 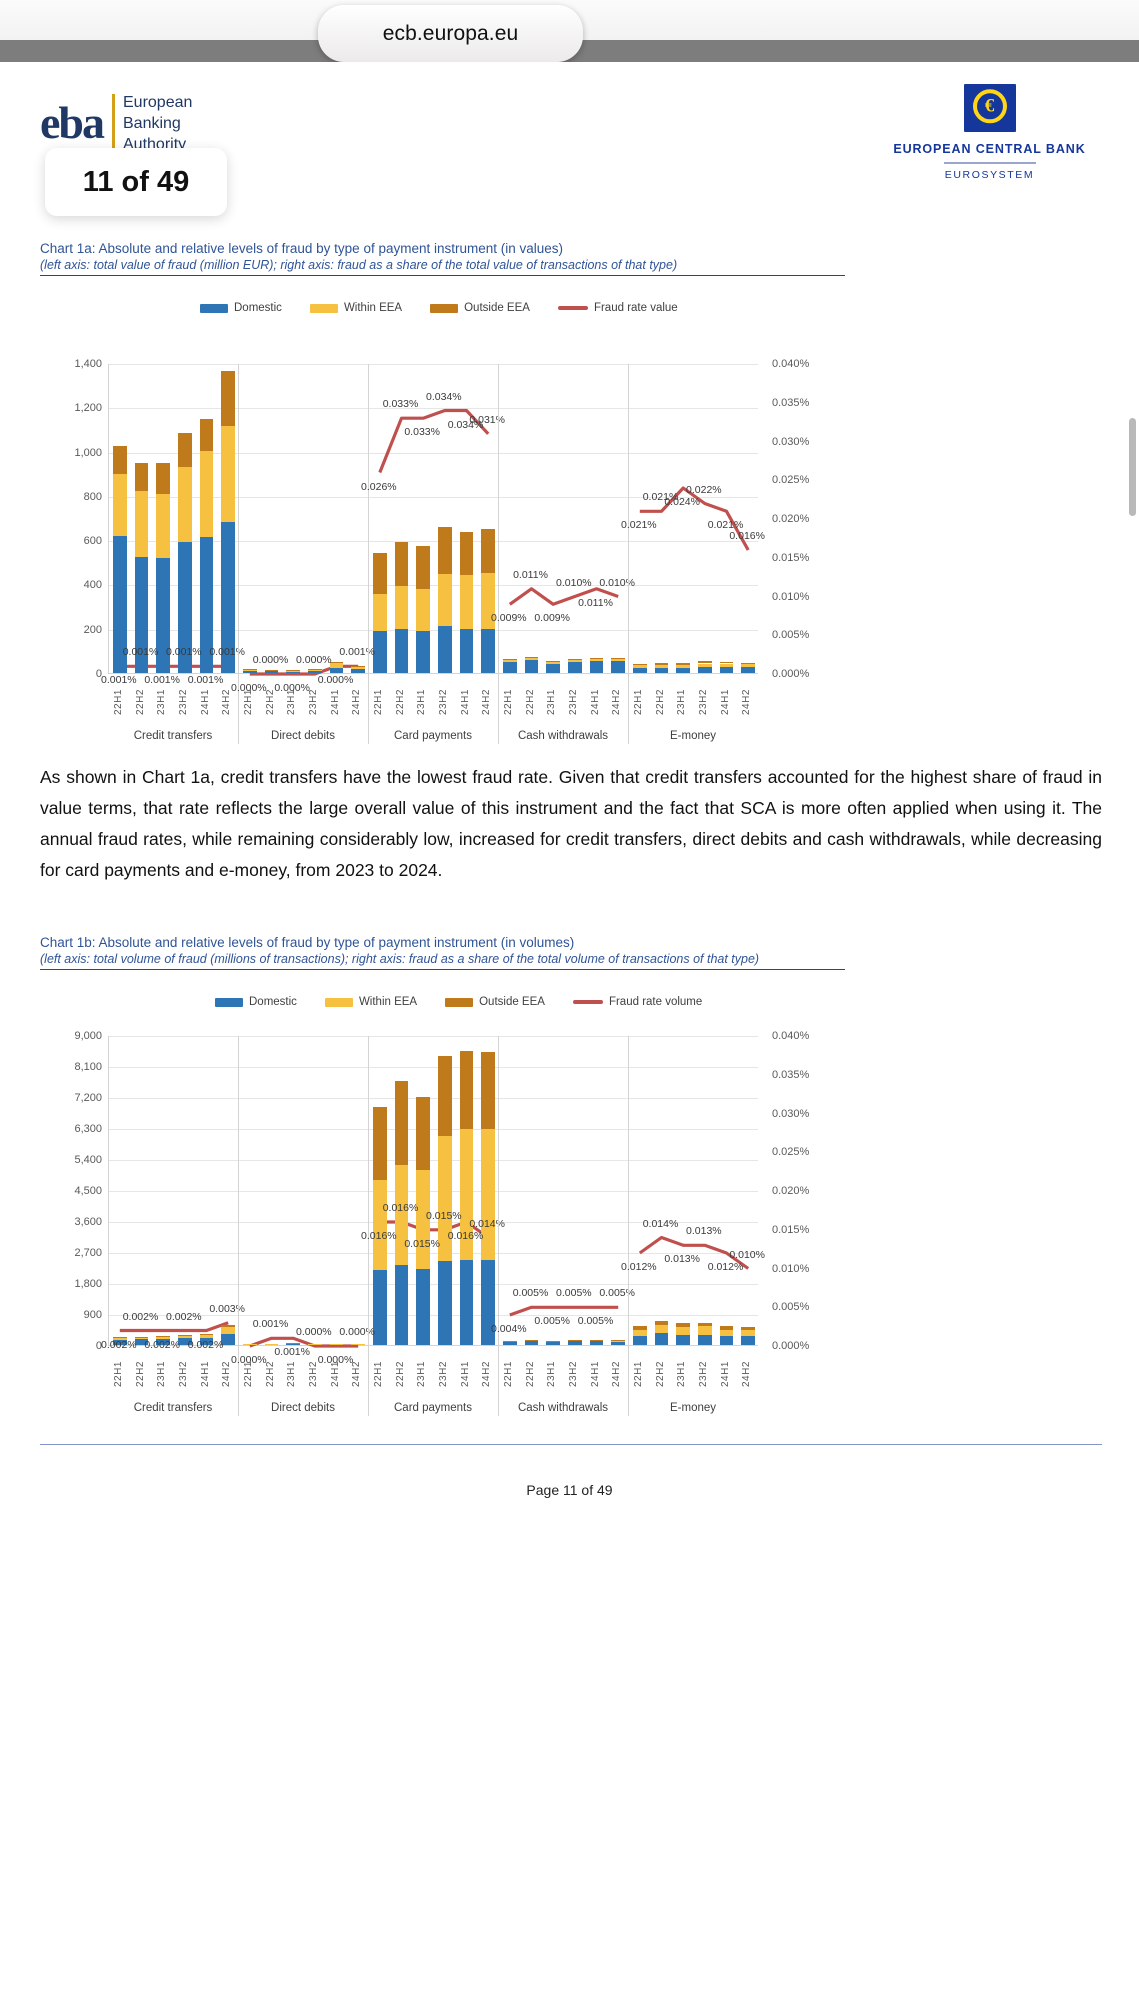 I want to click on y-axis-tick-left: 8,100, so click(x=88, y=1067).